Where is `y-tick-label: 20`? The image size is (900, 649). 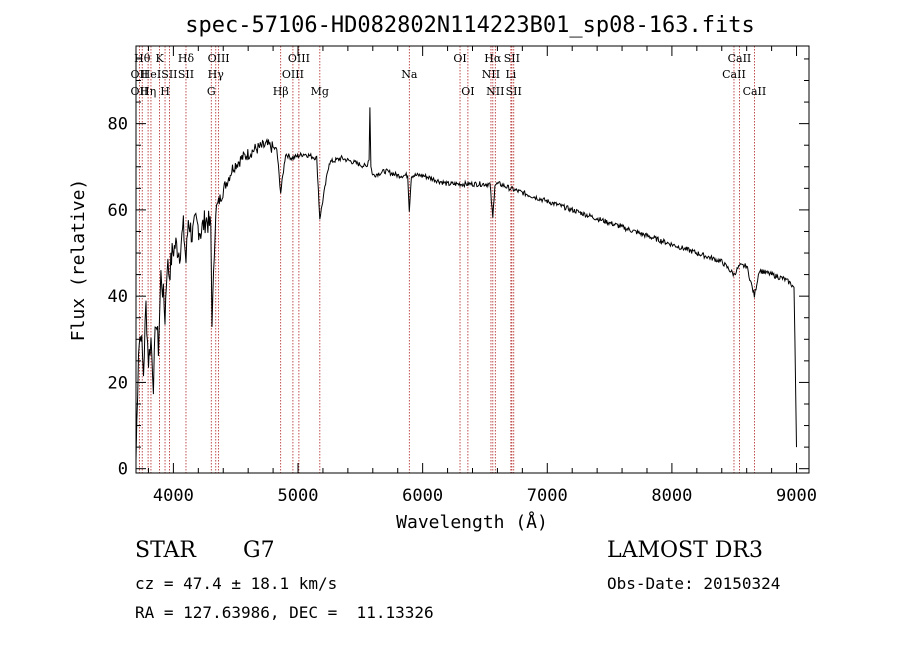
y-tick-label: 20 is located at coordinates (118, 383).